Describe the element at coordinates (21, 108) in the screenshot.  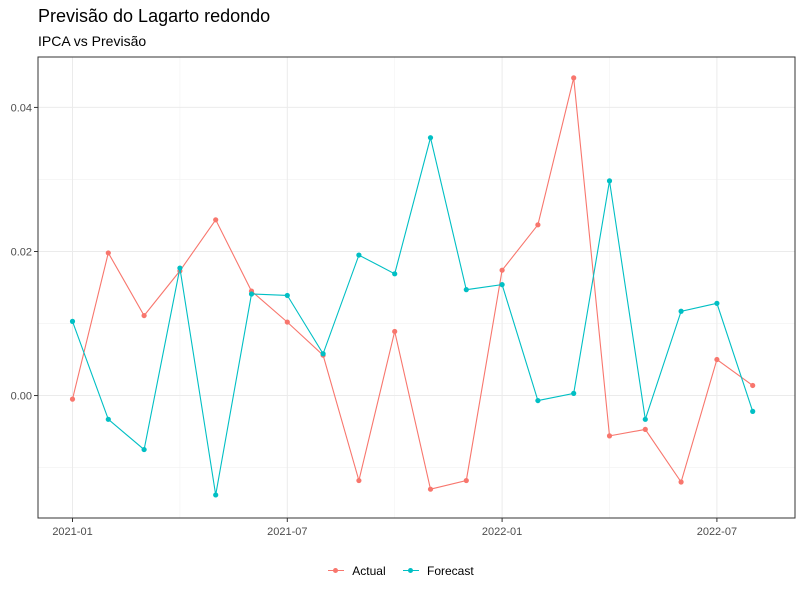
I see `y-tick-label: 0.04` at that location.